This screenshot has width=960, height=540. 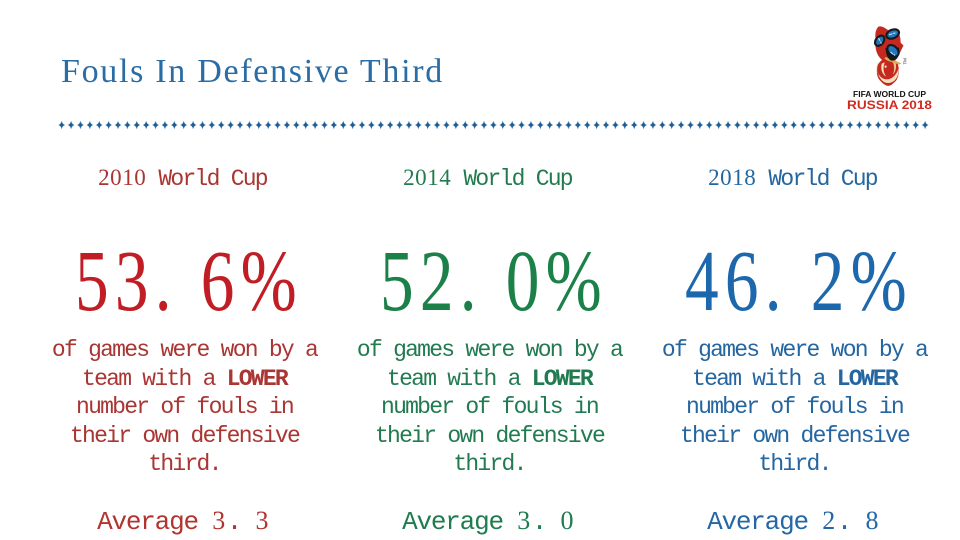 What do you see at coordinates (905, 61) in the screenshot?
I see `svg-text: TM` at bounding box center [905, 61].